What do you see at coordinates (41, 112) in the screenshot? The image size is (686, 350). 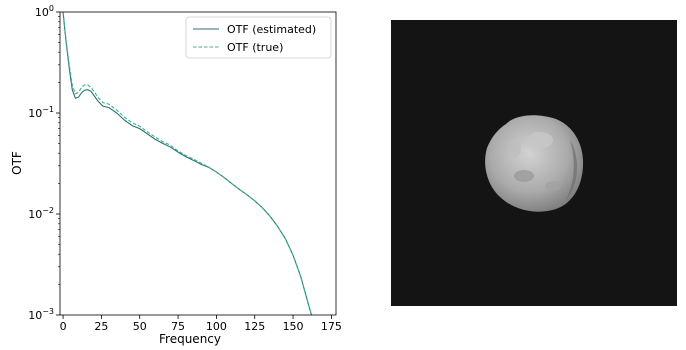 I see `y-tick-label: 10⁻¹` at bounding box center [41, 112].